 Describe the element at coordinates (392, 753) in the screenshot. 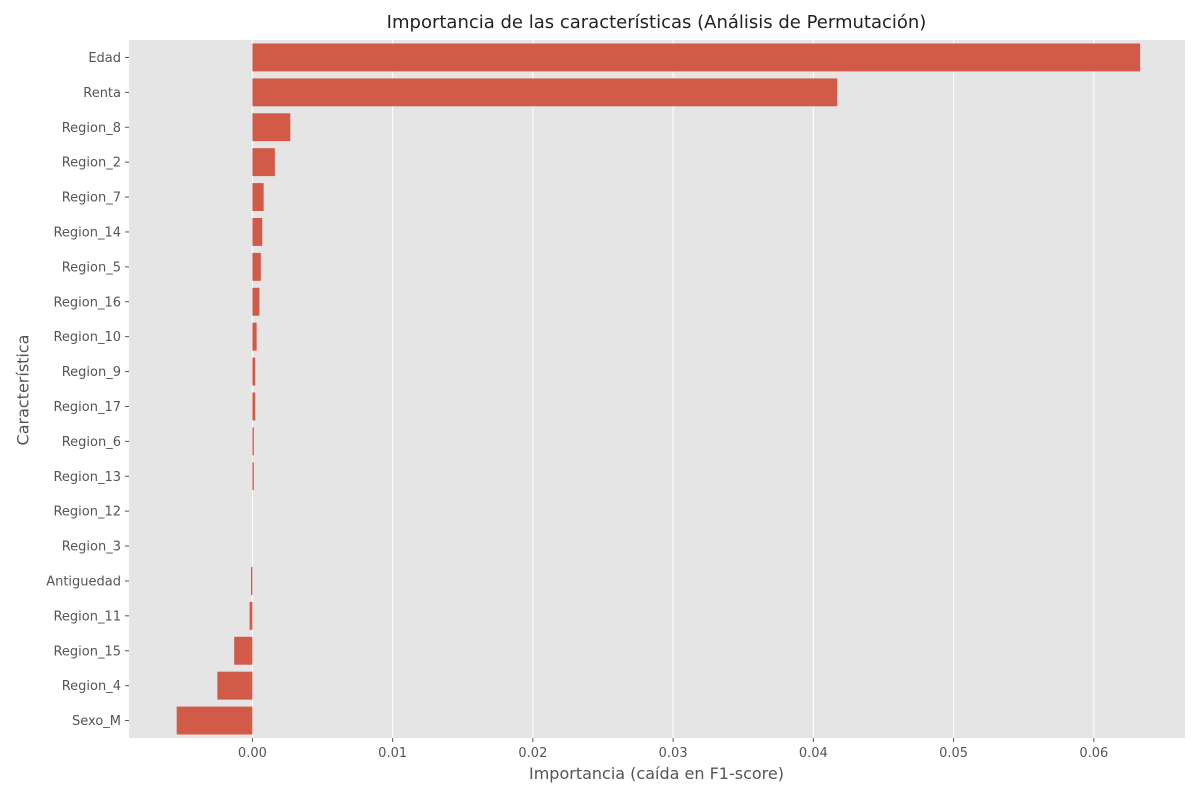

I see `x-tick-label: 0.01` at that location.